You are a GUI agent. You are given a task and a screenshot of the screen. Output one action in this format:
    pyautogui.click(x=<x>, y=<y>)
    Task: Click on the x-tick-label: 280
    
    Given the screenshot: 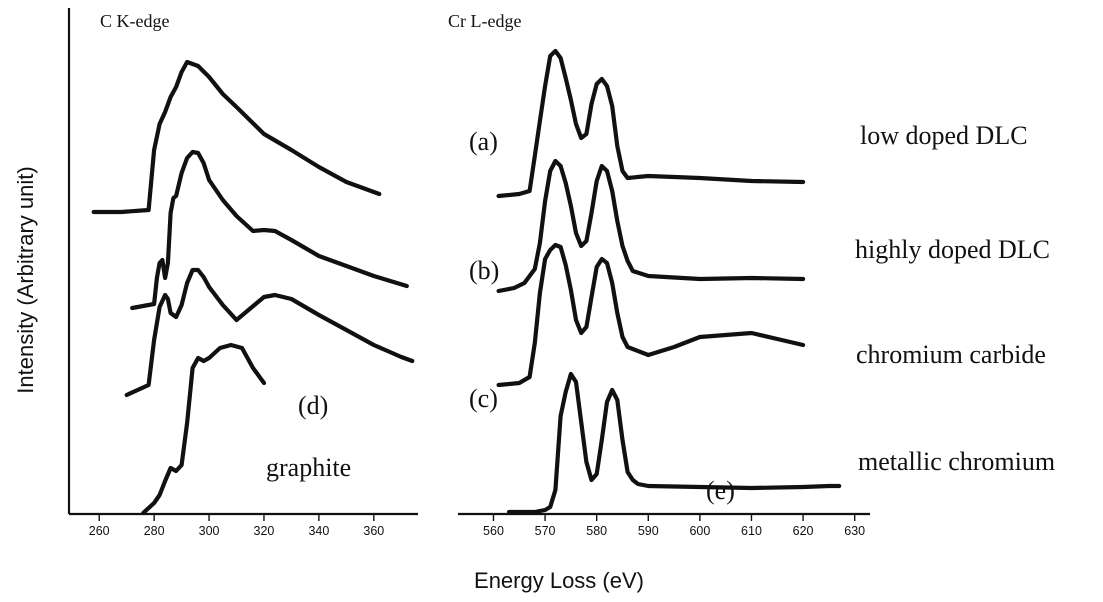 What is the action you would take?
    pyautogui.click(x=154, y=531)
    